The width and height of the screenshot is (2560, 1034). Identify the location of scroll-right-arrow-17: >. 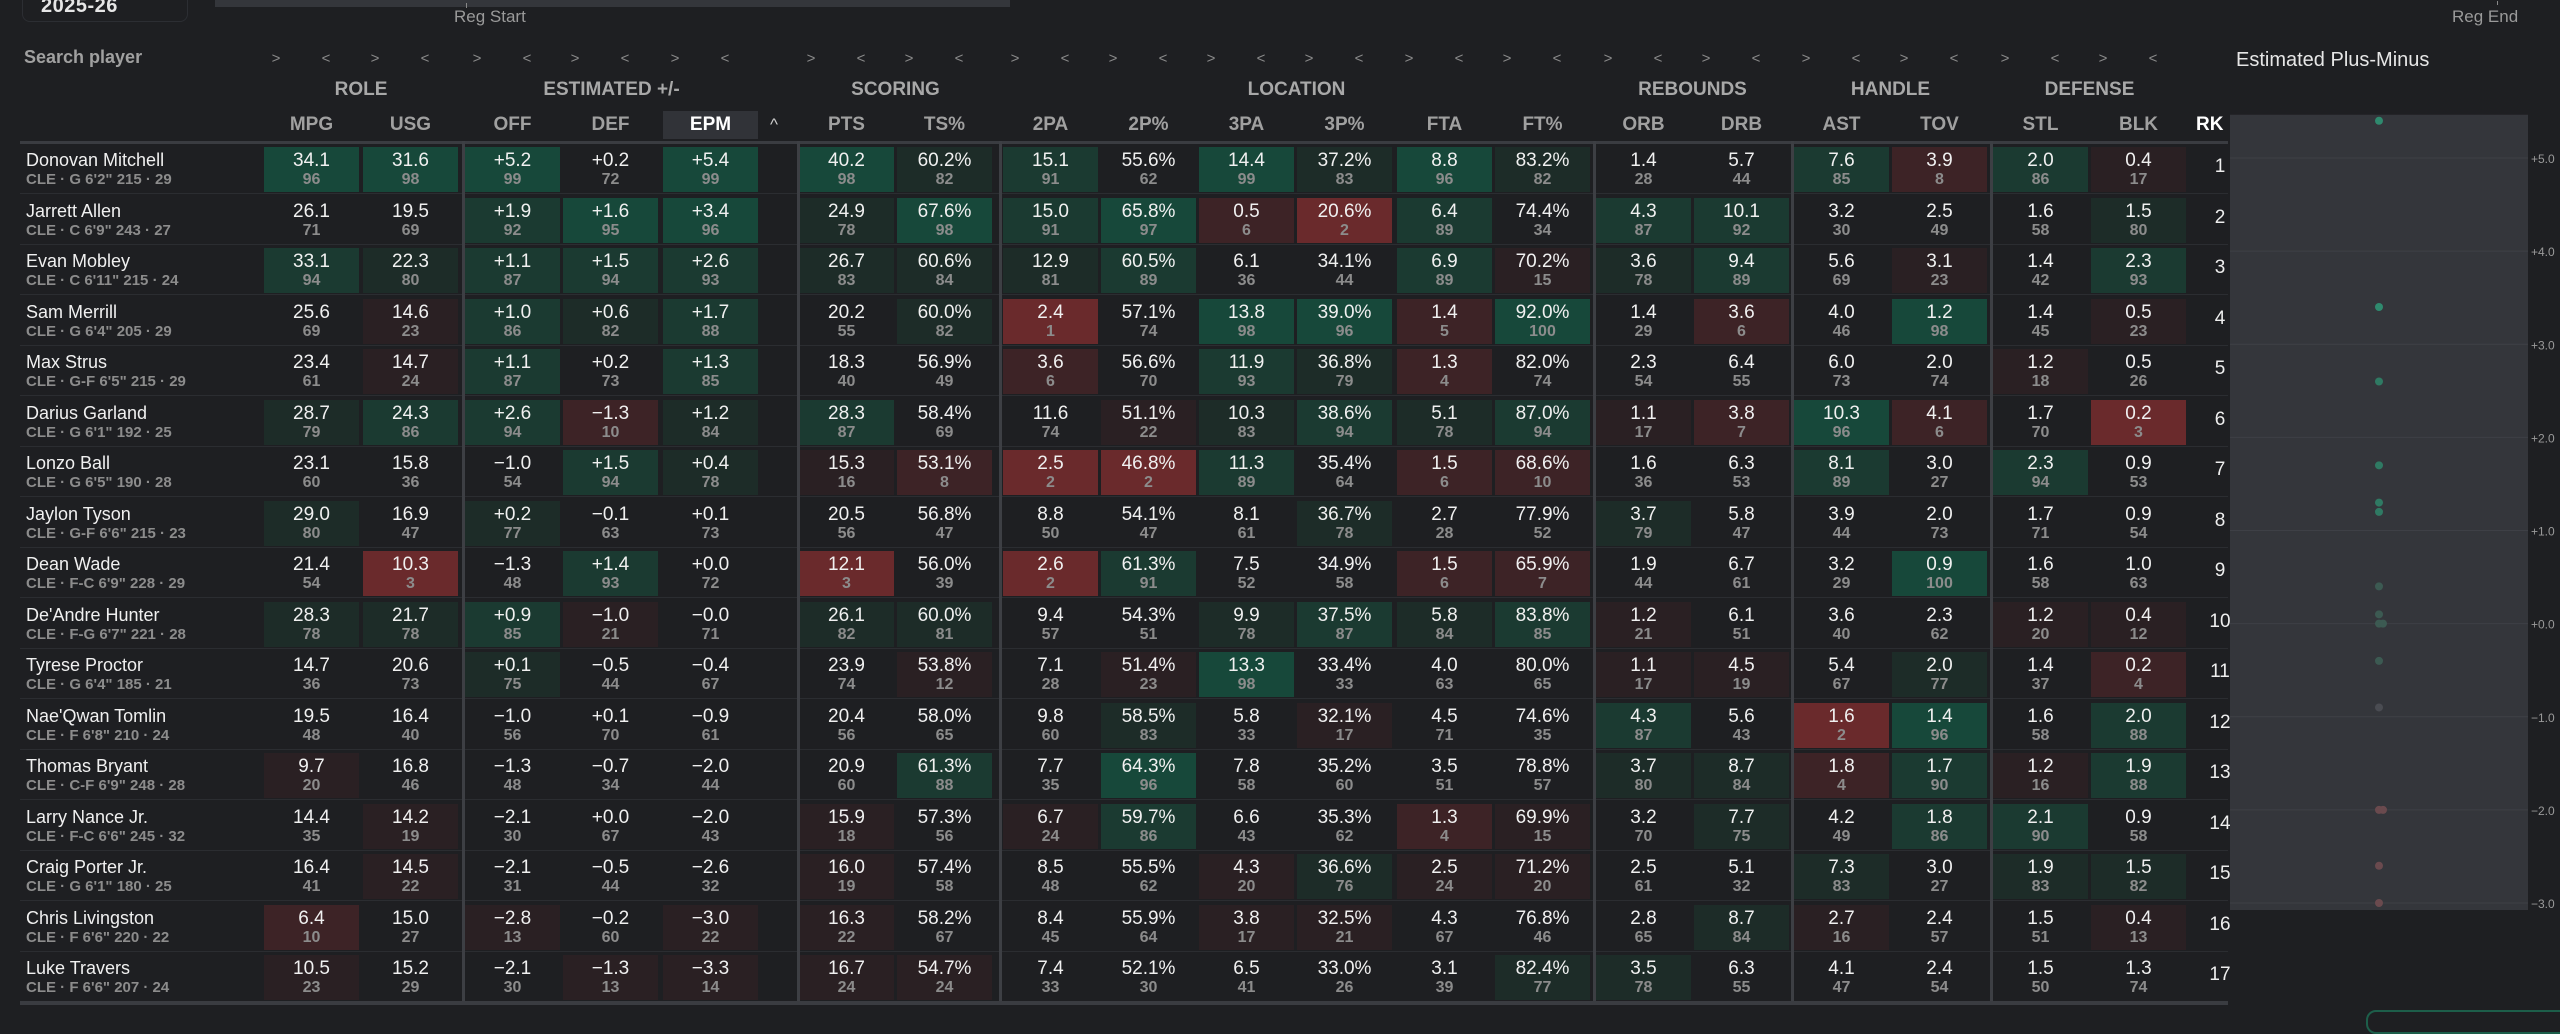
(2005, 58).